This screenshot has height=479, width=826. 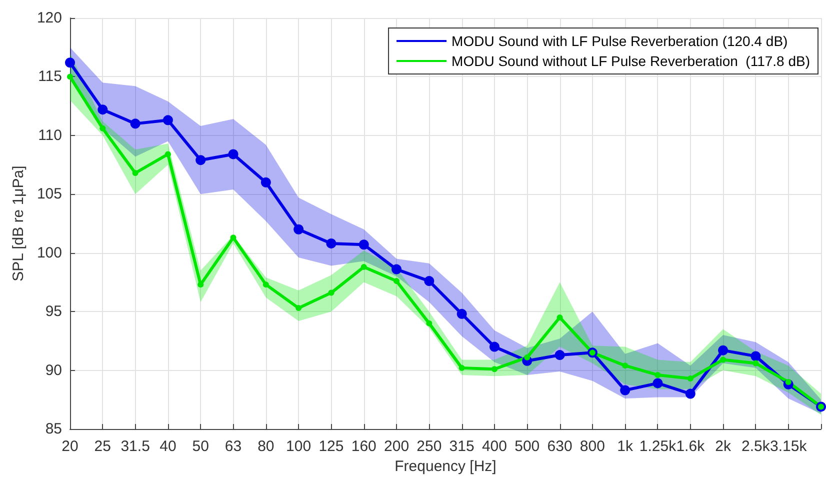 What do you see at coordinates (53, 370) in the screenshot?
I see `y-tick-label: 90` at bounding box center [53, 370].